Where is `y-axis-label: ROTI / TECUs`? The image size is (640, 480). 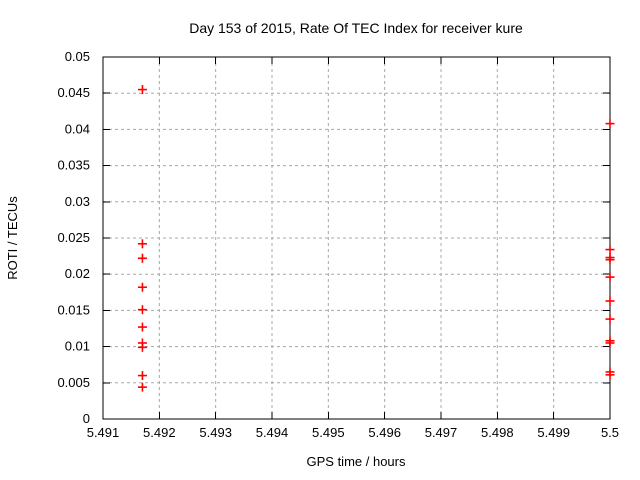 y-axis-label: ROTI / TECUs is located at coordinates (12, 238).